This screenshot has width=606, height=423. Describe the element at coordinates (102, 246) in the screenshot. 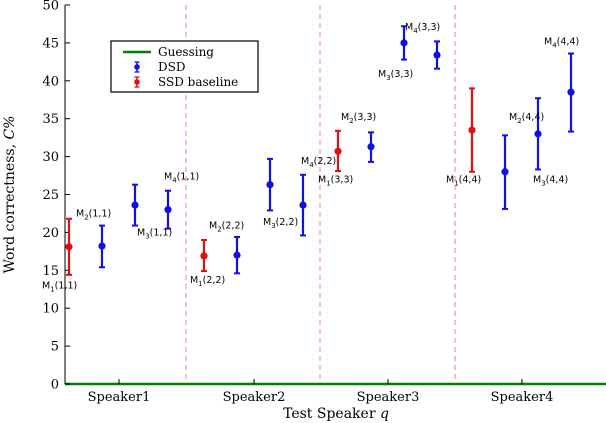

I see `dsd-s1-m2-point` at that location.